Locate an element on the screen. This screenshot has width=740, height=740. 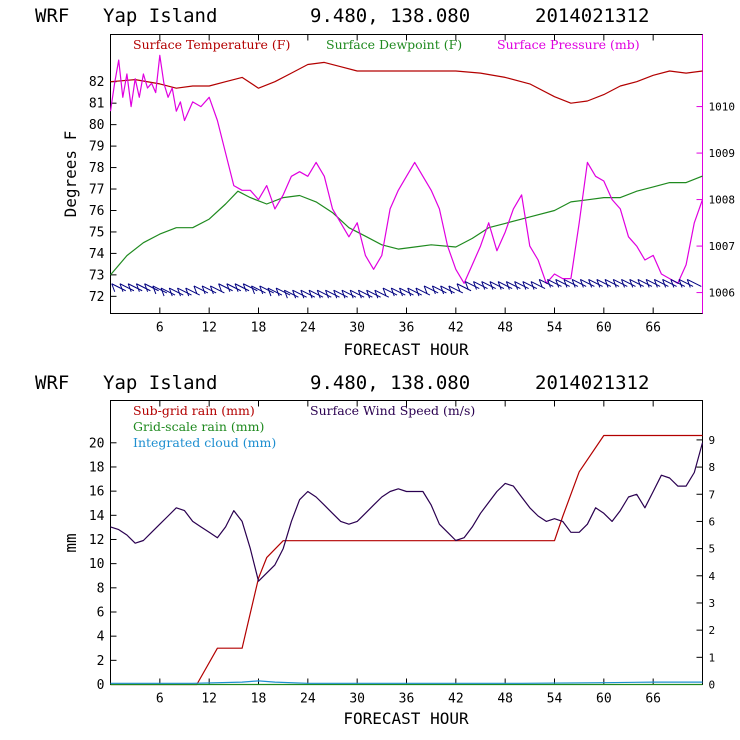
chart2-y-tick-label: 12 is located at coordinates (97, 540).